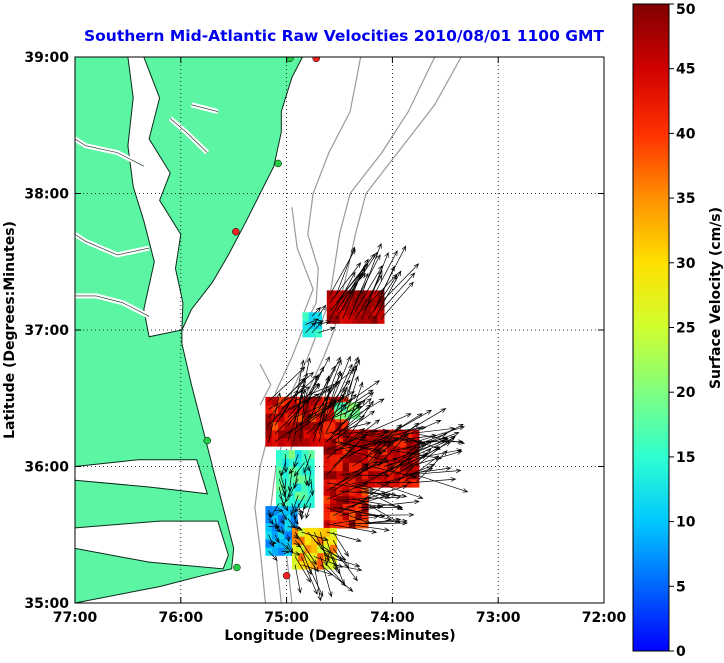 The height and width of the screenshot is (663, 724). What do you see at coordinates (10, 330) in the screenshot?
I see `y-axis-label: Latitude (Degrees:Minutes)` at bounding box center [10, 330].